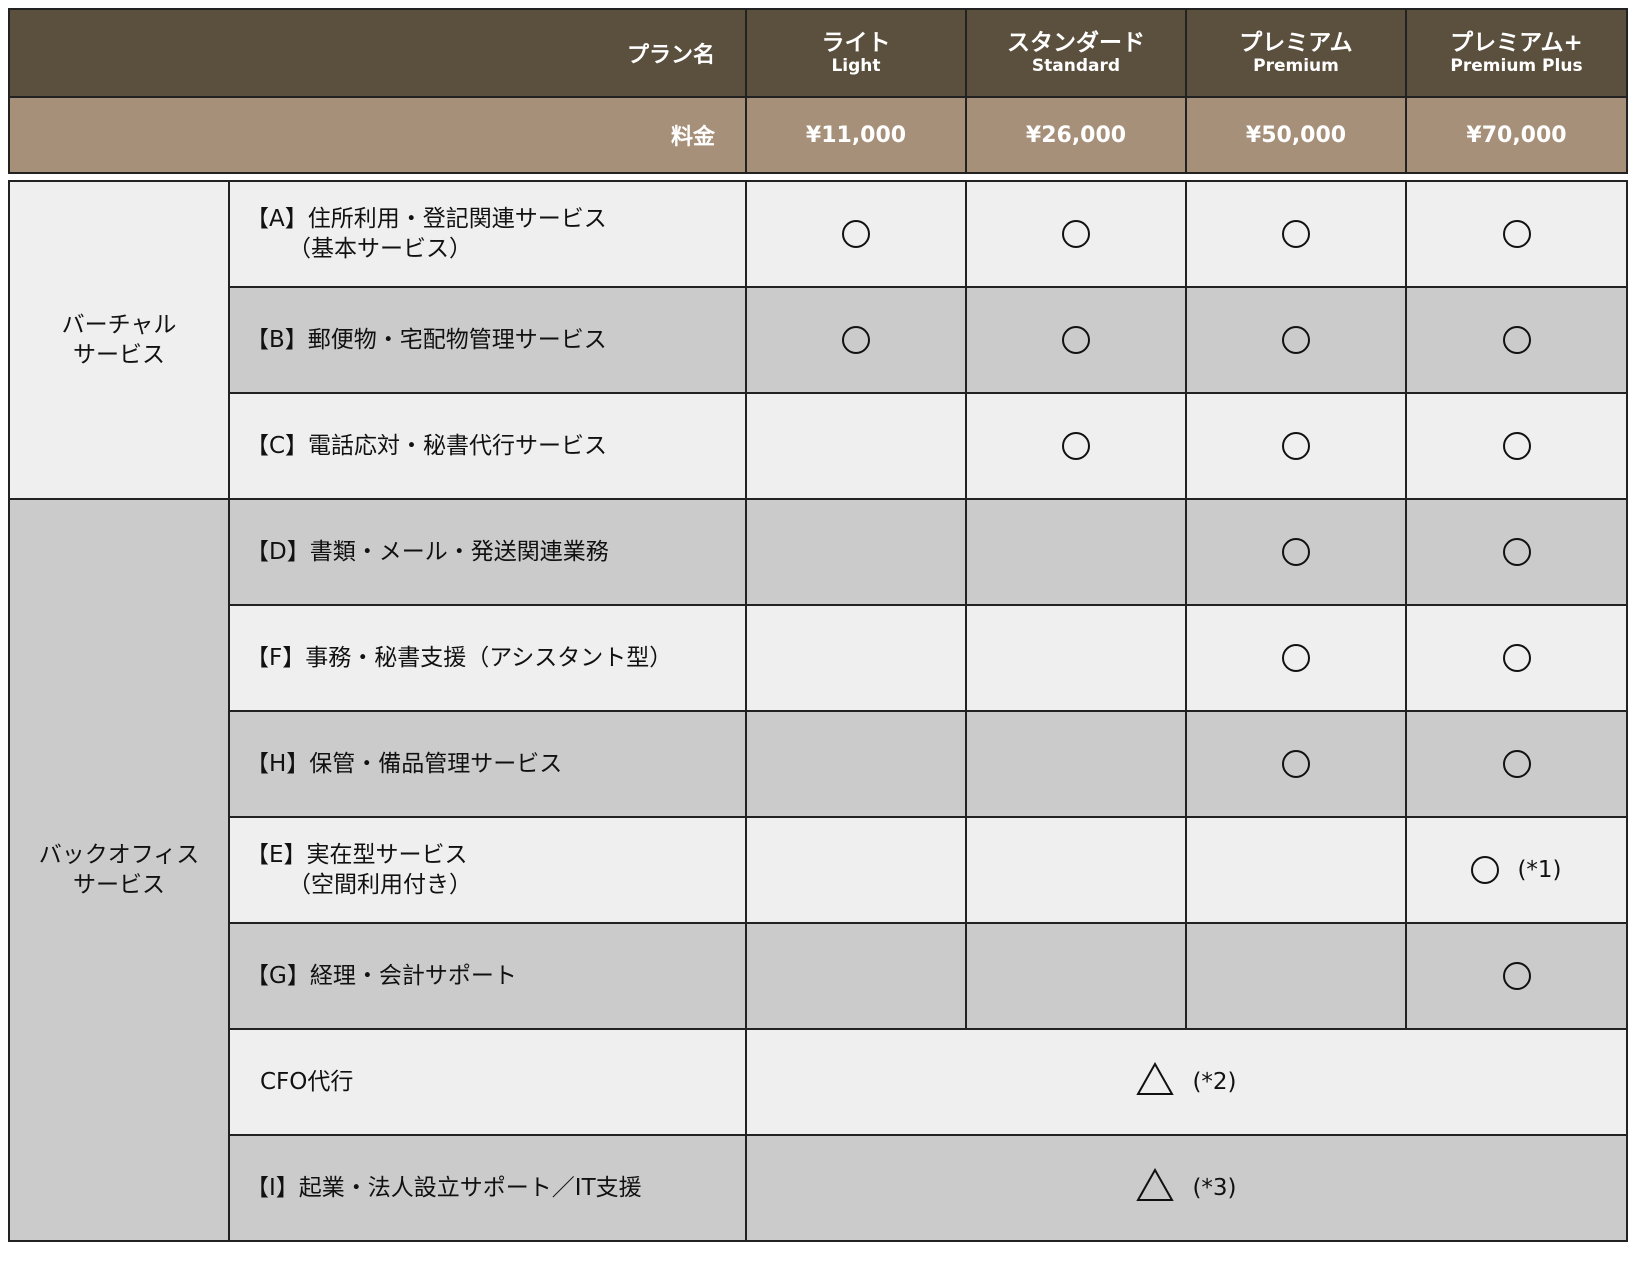 This screenshot has height=1274, width=1636. I want to click on service-name: 【B】郵便物・宅配物管理サービス, so click(426, 340).